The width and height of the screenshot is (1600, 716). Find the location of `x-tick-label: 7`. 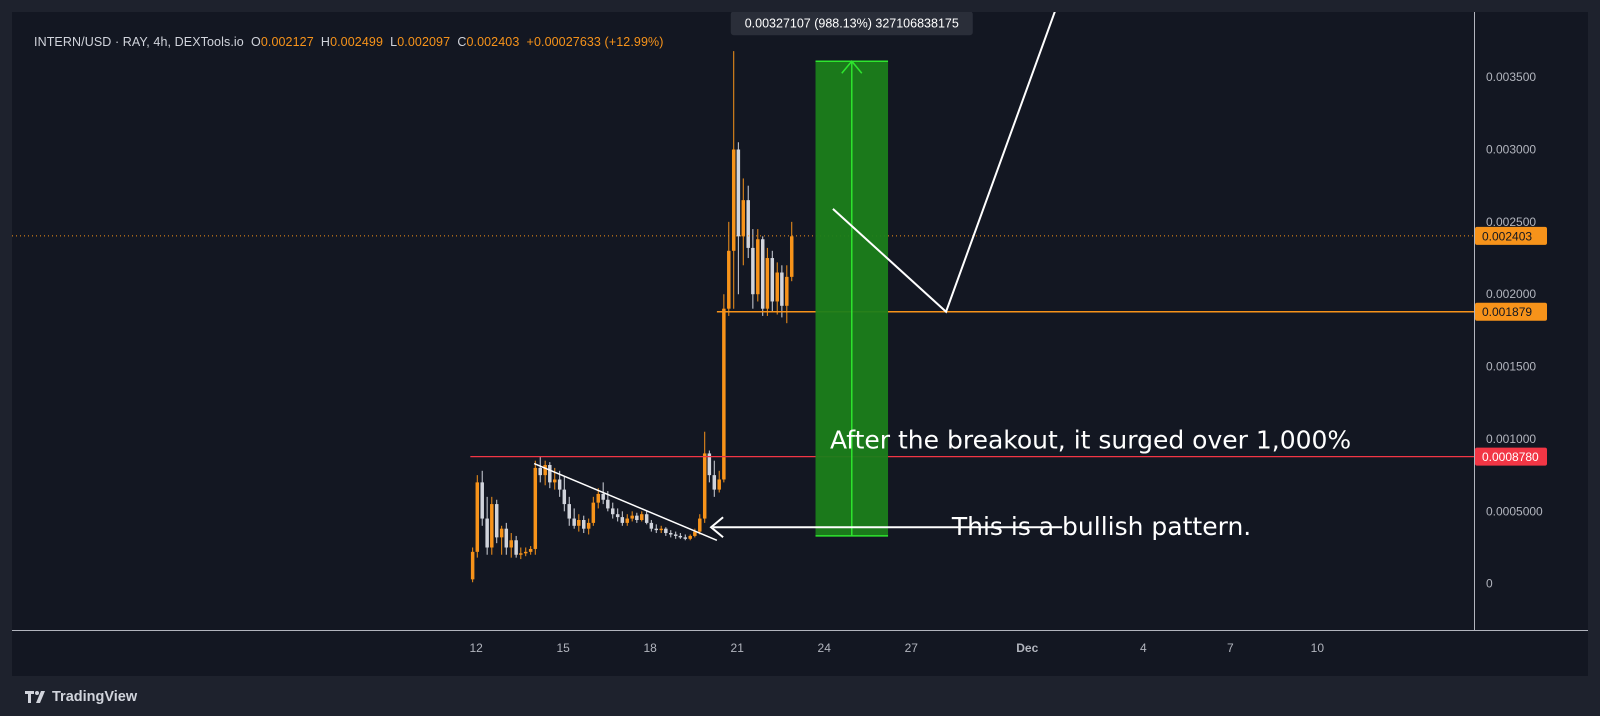

x-tick-label: 7 is located at coordinates (1230, 648).